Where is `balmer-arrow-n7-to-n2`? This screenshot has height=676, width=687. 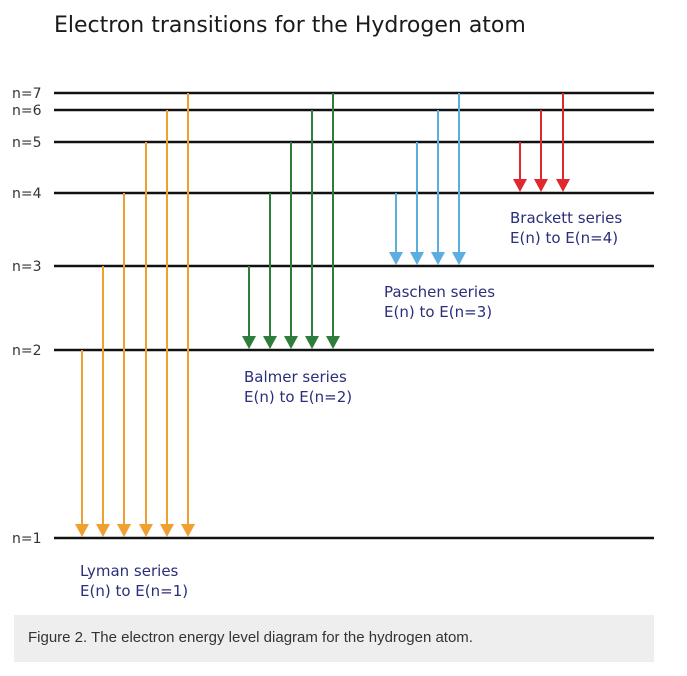 balmer-arrow-n7-to-n2 is located at coordinates (333, 221).